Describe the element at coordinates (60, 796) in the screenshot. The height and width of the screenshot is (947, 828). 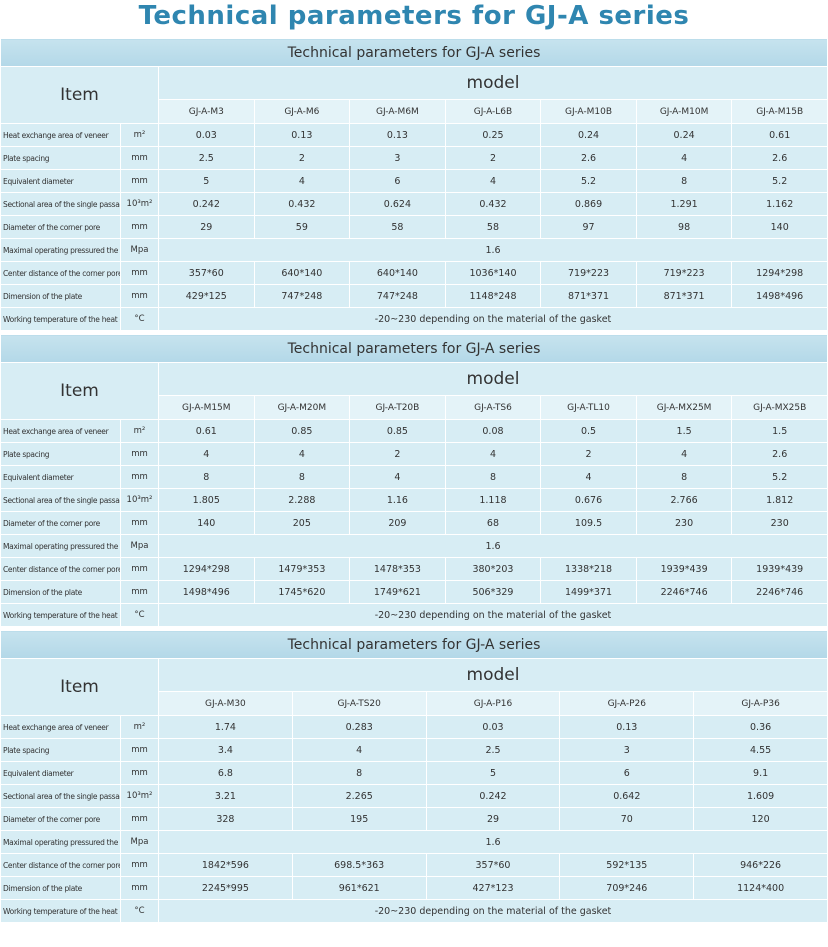
I see `row-label: Sectional area of the single passage` at that location.